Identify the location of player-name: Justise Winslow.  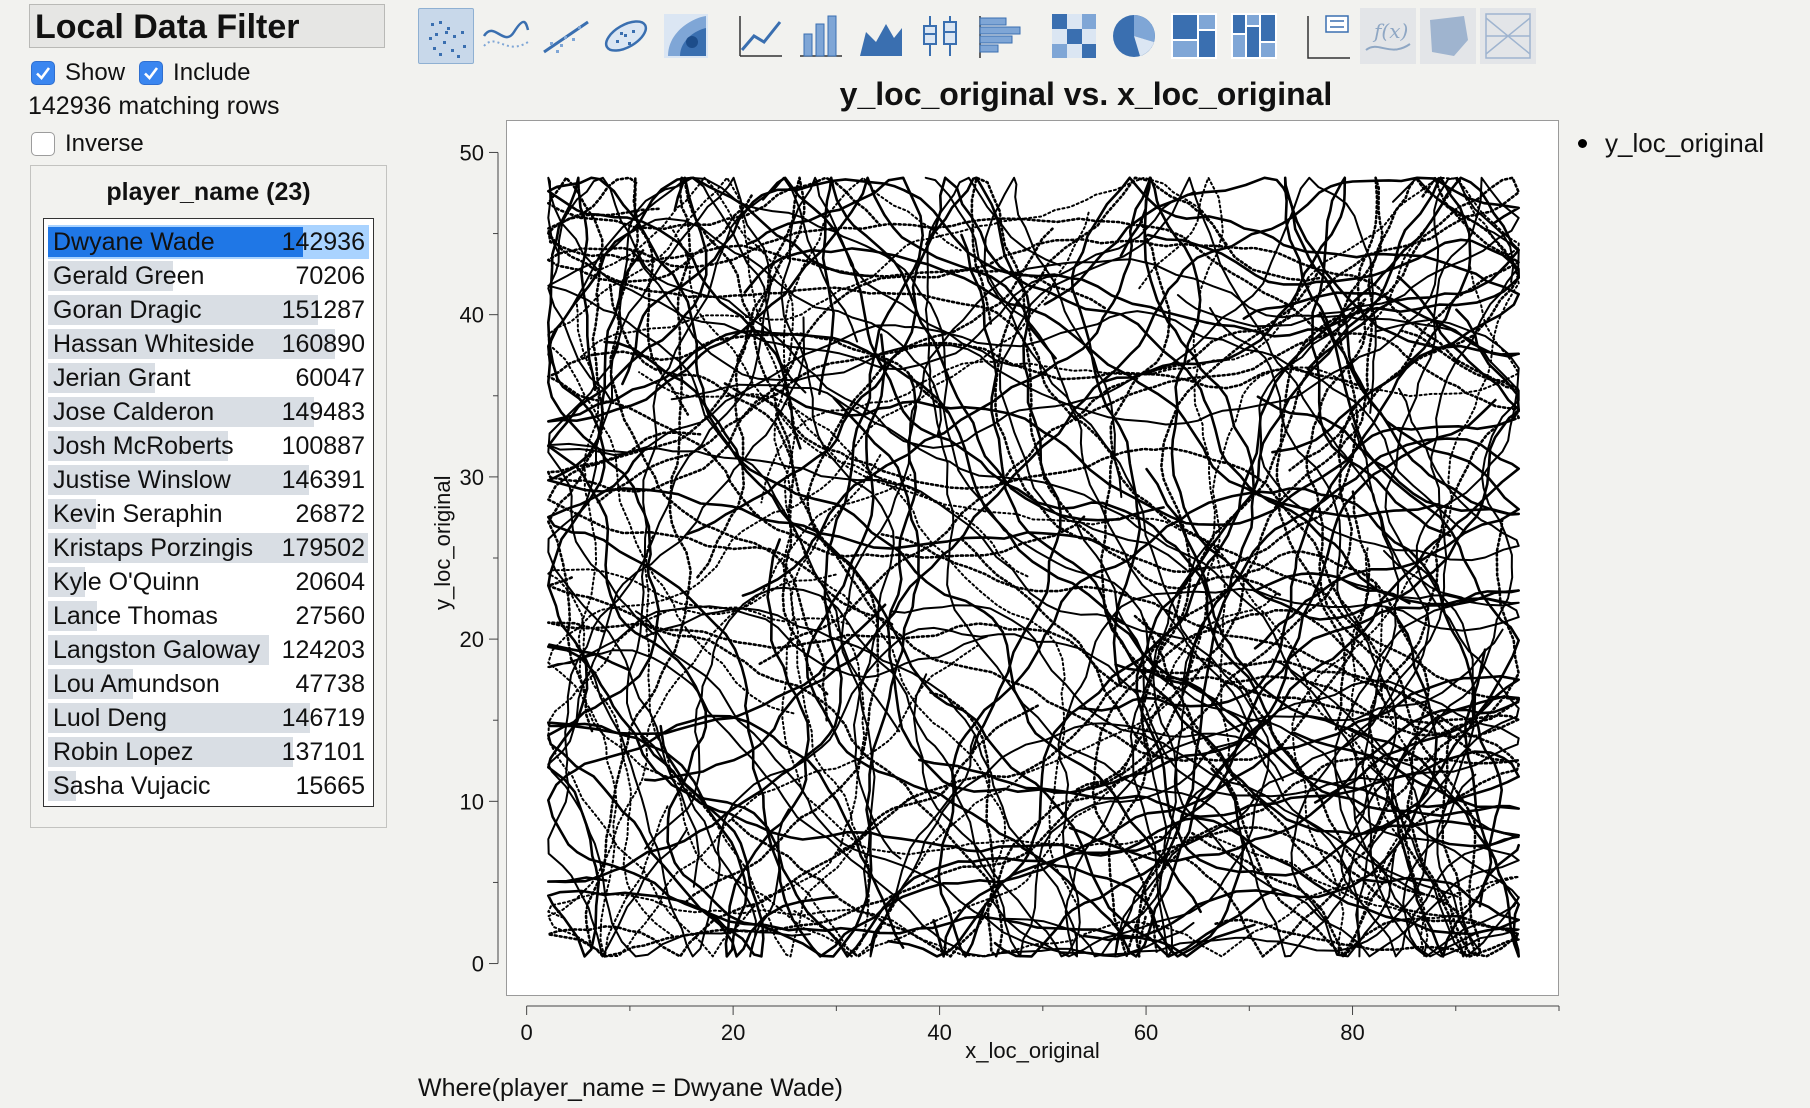
(142, 479).